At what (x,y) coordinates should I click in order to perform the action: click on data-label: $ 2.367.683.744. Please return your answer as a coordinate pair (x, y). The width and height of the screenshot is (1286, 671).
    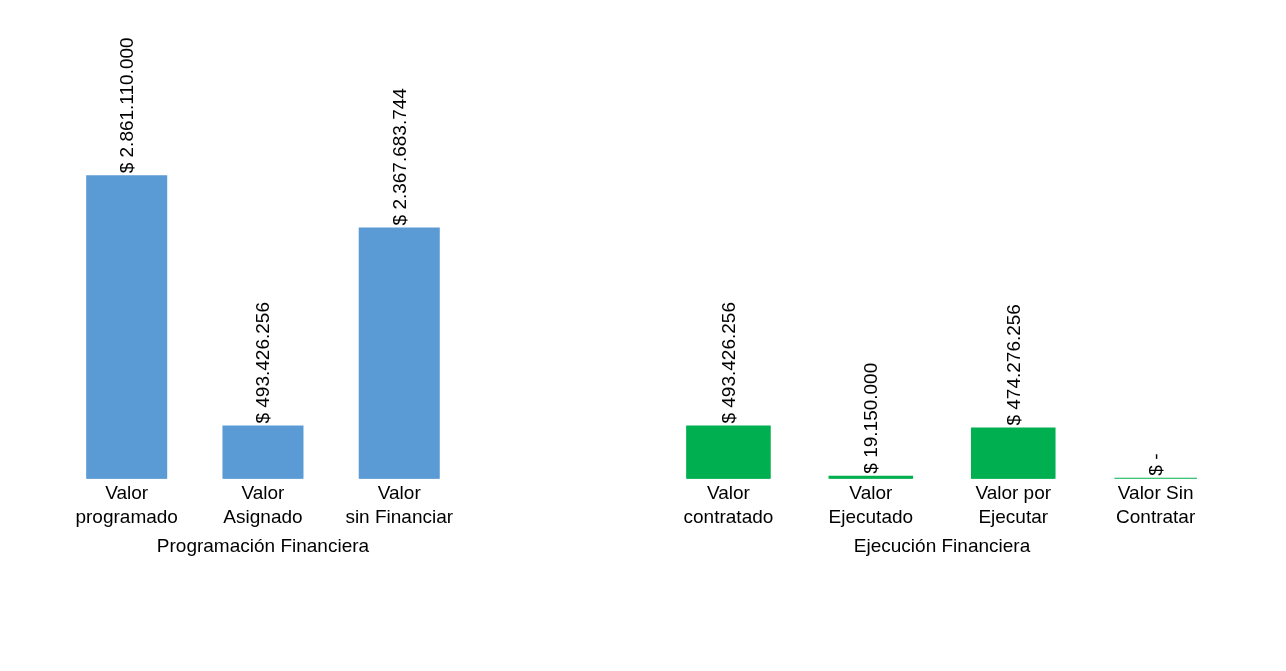
    Looking at the image, I should click on (399, 156).